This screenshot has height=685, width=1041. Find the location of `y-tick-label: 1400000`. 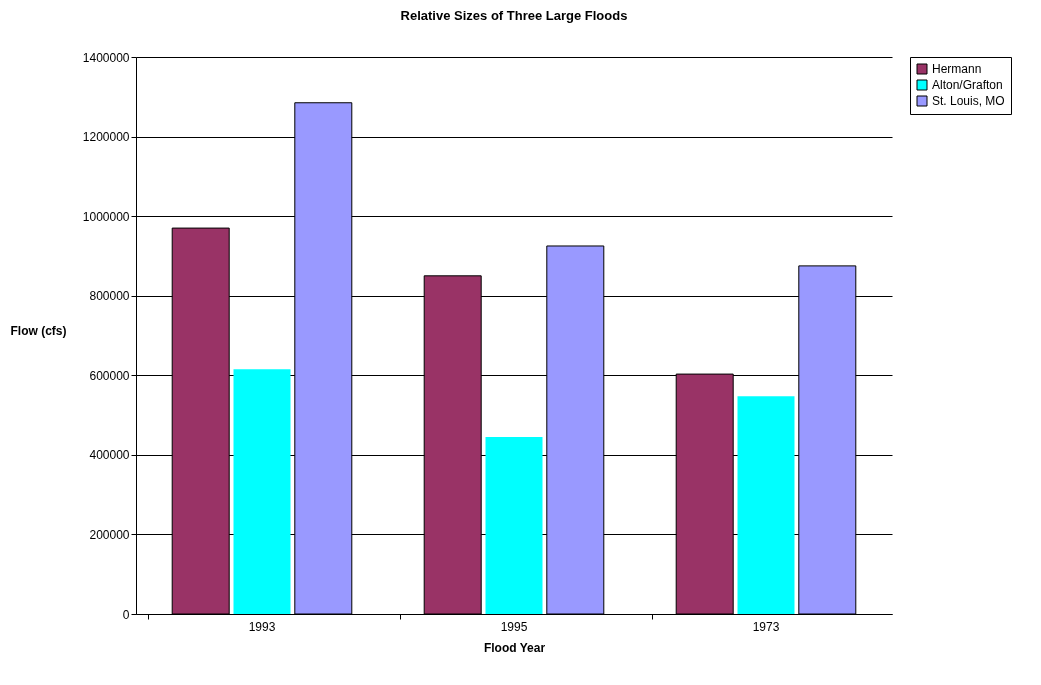

y-tick-label: 1400000 is located at coordinates (106, 57).